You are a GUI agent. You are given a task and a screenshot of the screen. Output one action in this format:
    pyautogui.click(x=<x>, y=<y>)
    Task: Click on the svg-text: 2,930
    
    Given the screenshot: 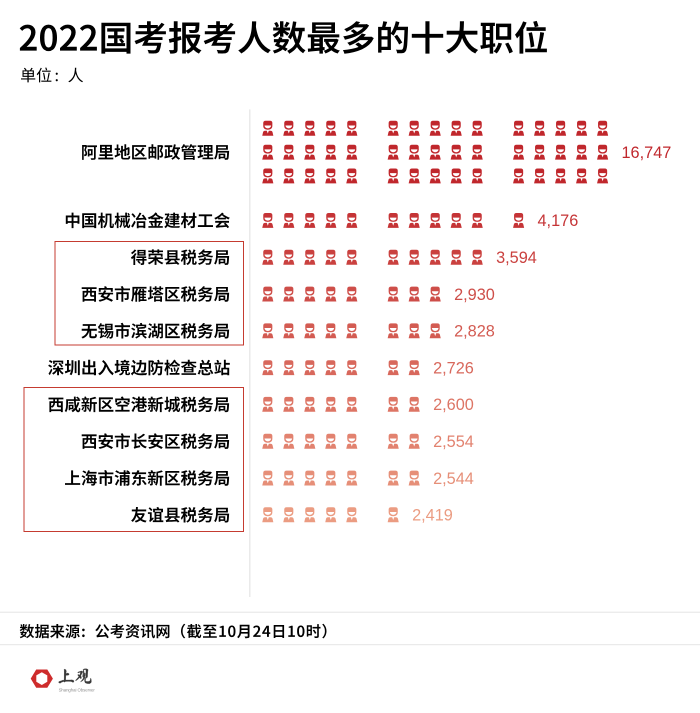 What is the action you would take?
    pyautogui.click(x=474, y=295)
    